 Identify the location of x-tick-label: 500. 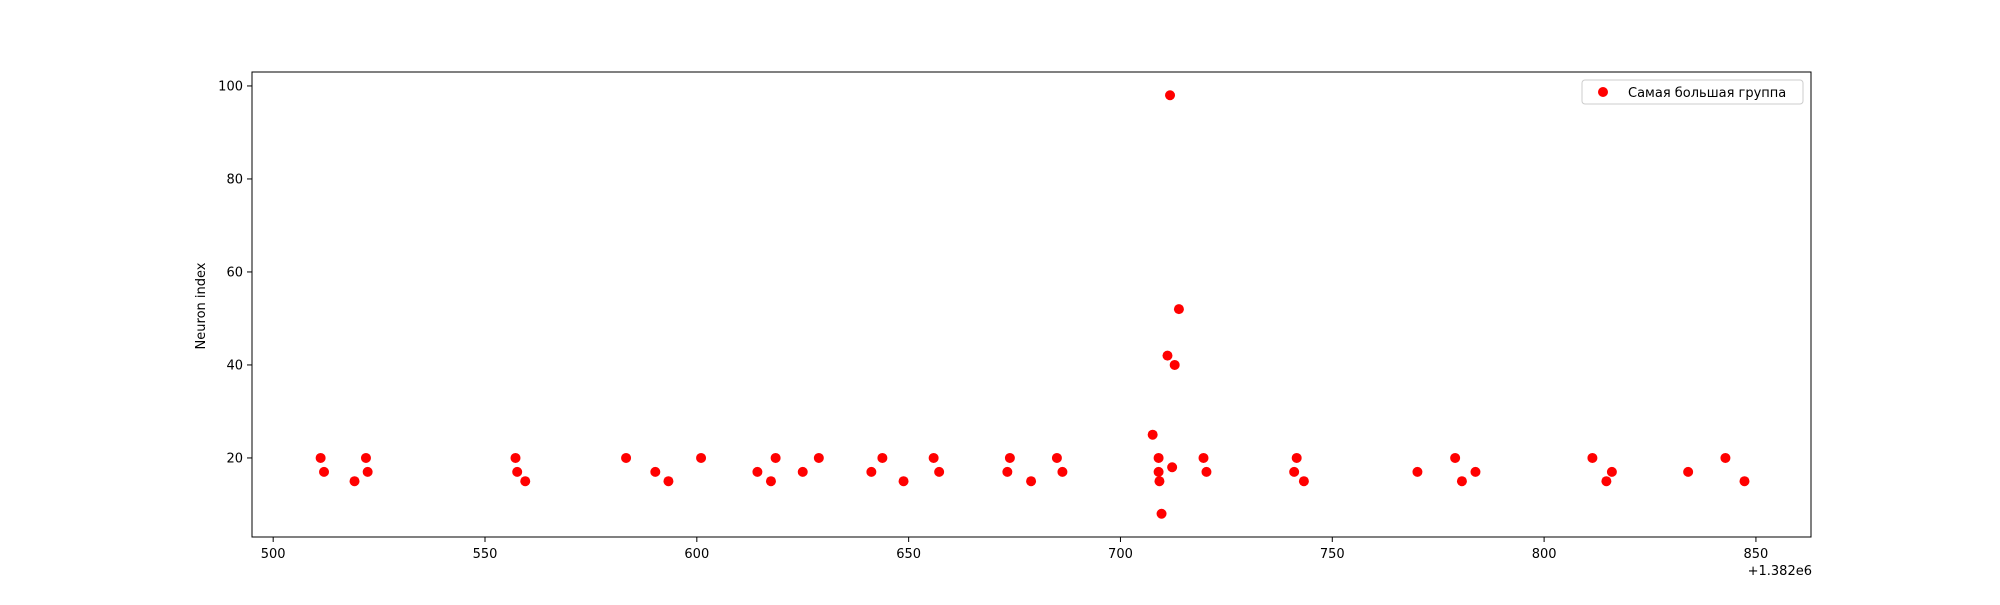
(273, 554).